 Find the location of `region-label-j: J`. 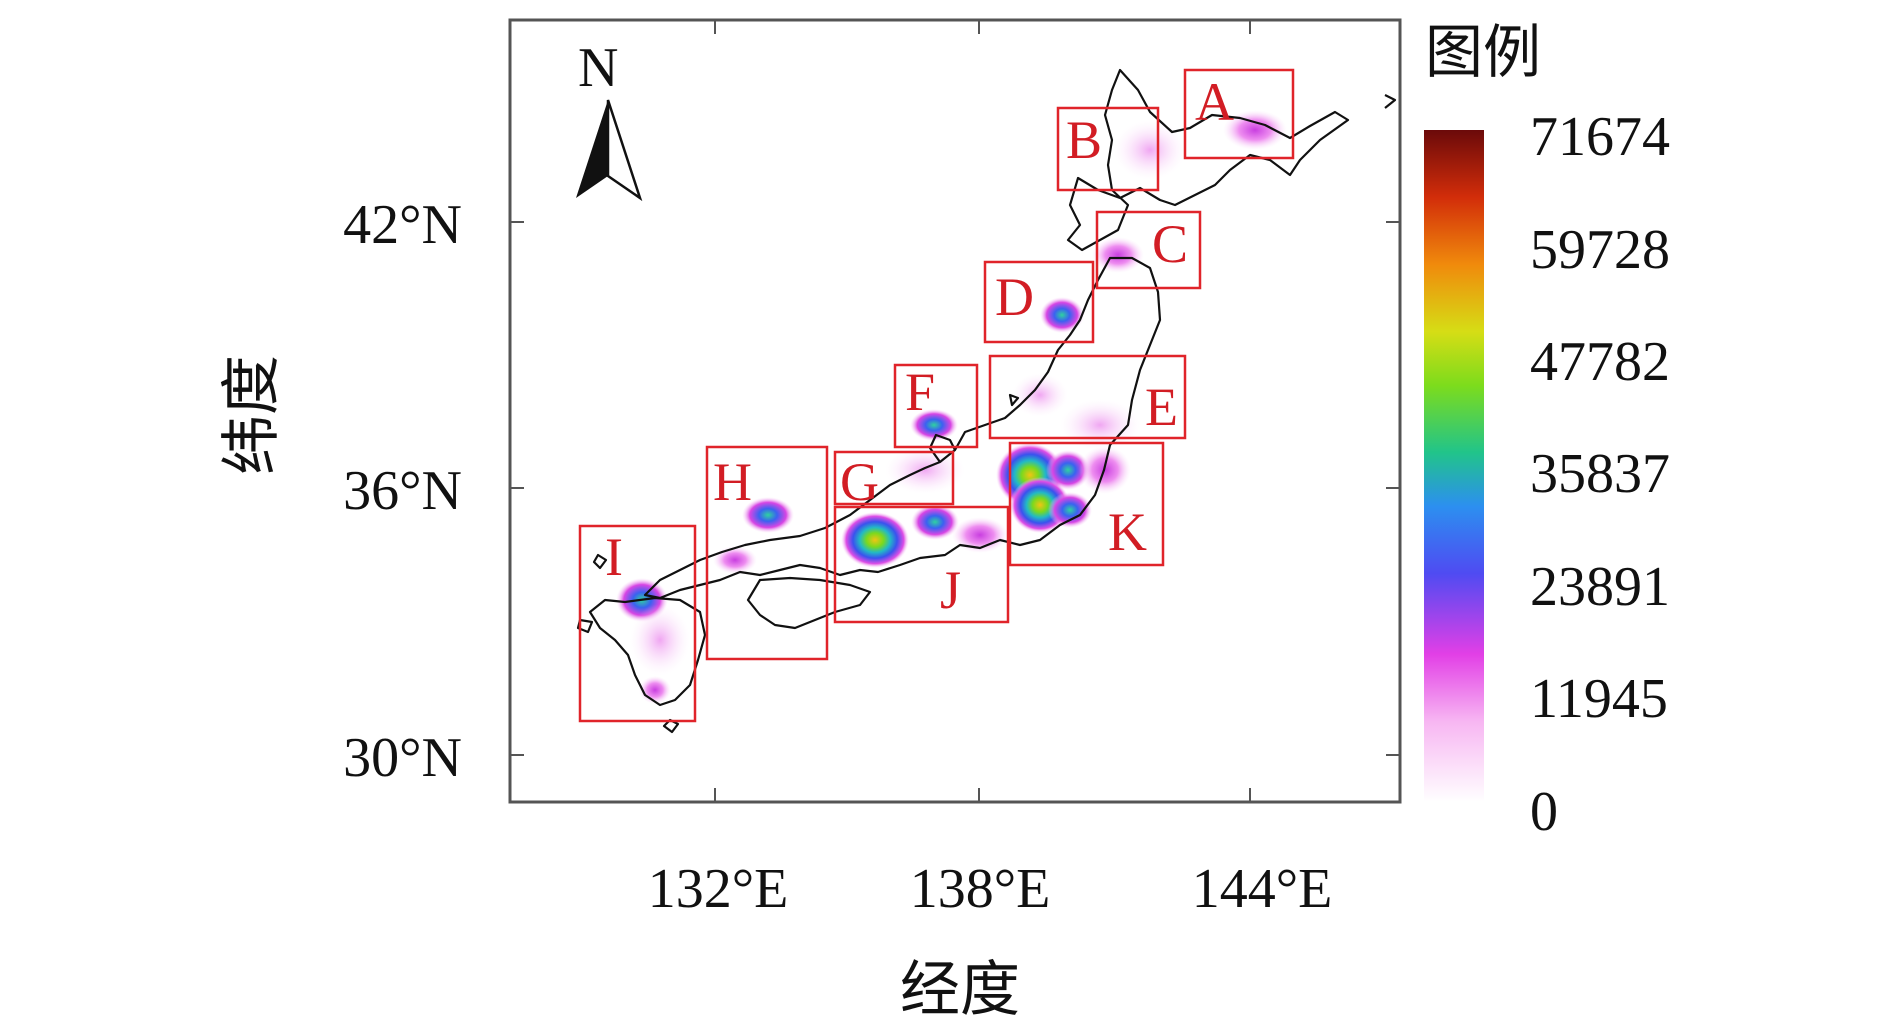

region-label-j: J is located at coordinates (950, 590).